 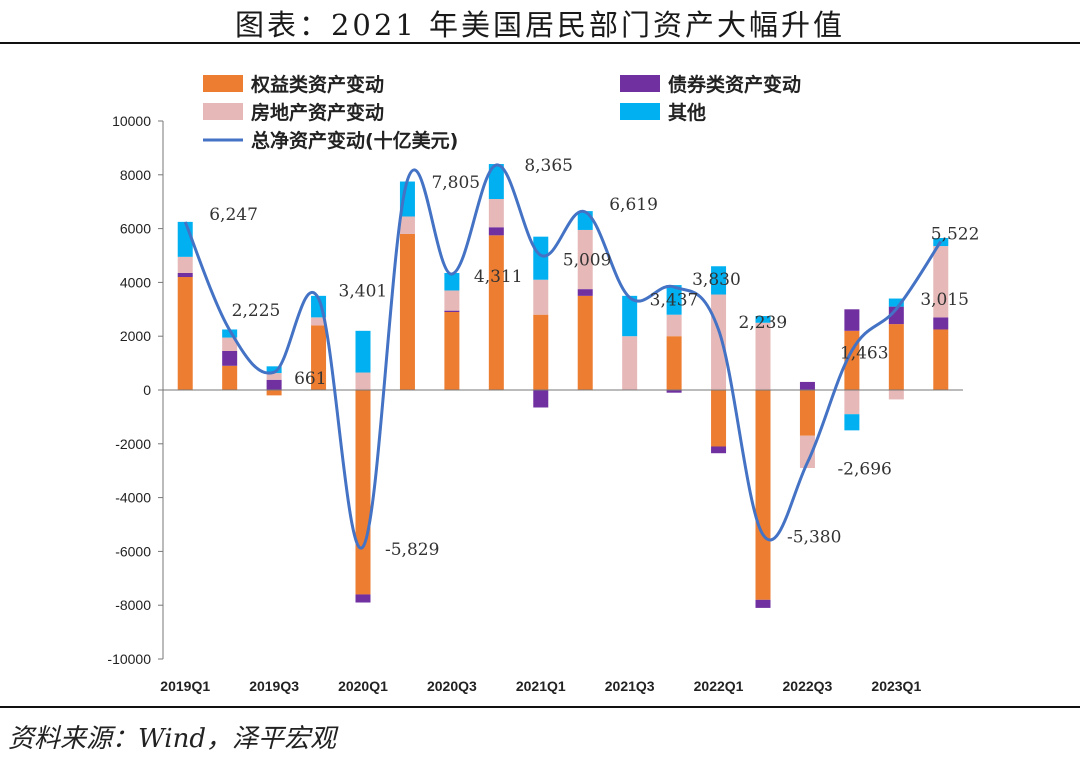 I want to click on y-tick-label: -6000, so click(x=133, y=551).